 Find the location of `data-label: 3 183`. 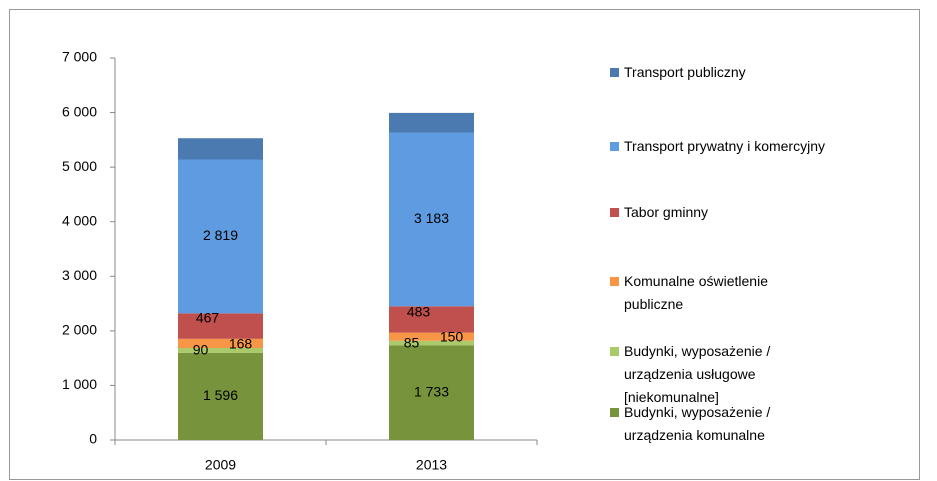

data-label: 3 183 is located at coordinates (431, 218).